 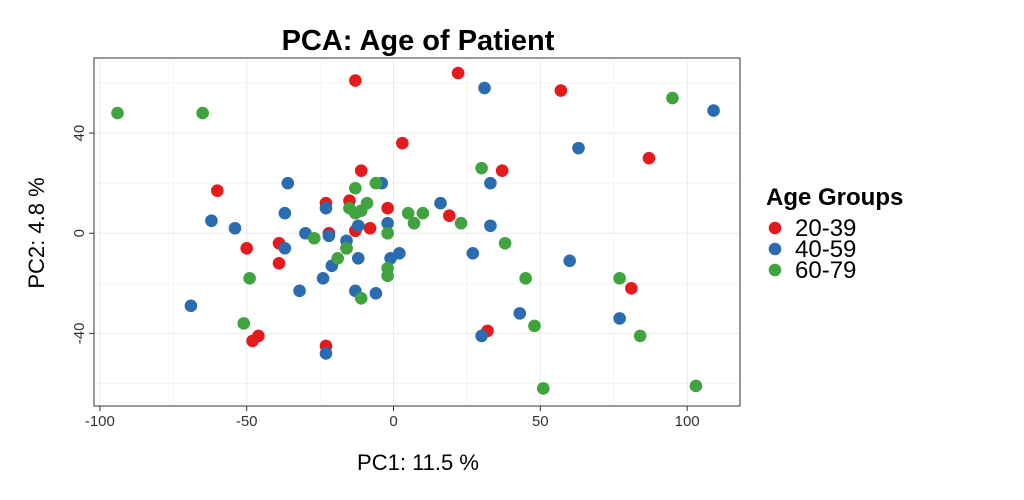 I want to click on x-tick-label: -50, so click(x=247, y=421).